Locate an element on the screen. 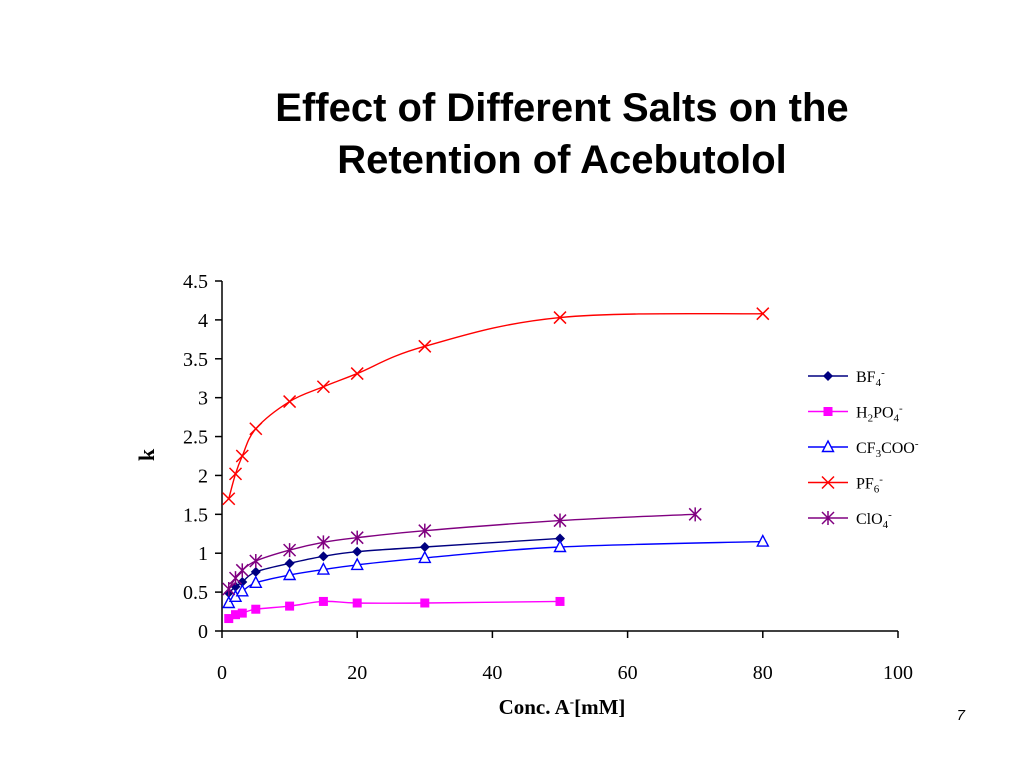 Image resolution: width=1024 pixels, height=768 pixels. legend-label: ClO4- is located at coordinates (874, 520).